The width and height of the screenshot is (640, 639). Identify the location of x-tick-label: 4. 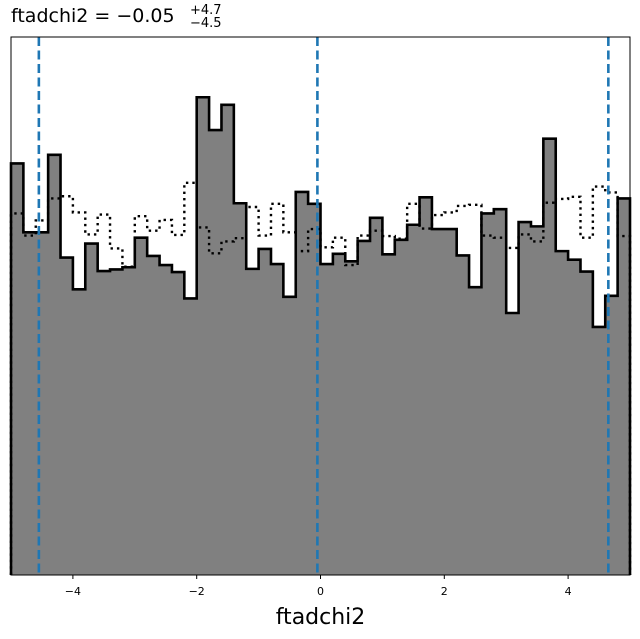
(568, 591).